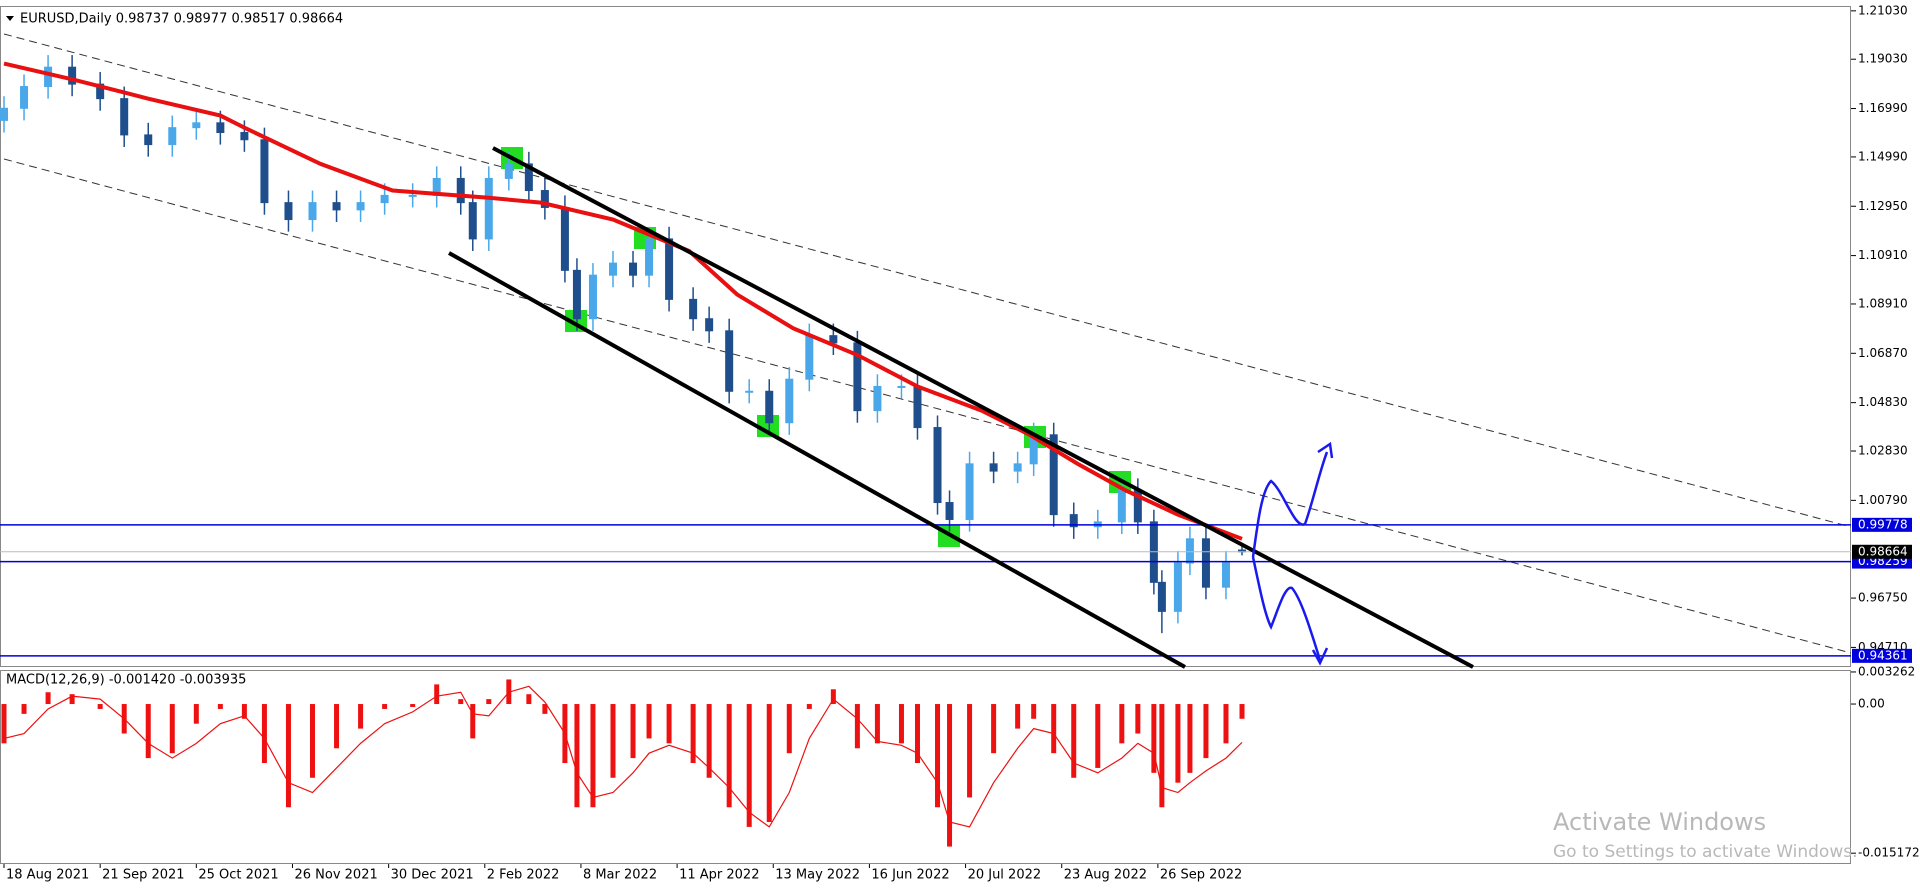 Image resolution: width=1920 pixels, height=890 pixels. I want to click on watermark-title: Activate Windows, so click(1659, 822).